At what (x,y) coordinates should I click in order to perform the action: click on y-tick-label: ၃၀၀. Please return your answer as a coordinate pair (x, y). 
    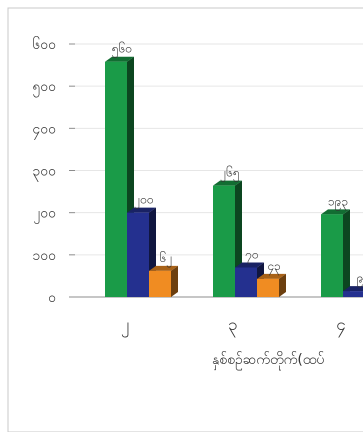
    Looking at the image, I should click on (44, 173).